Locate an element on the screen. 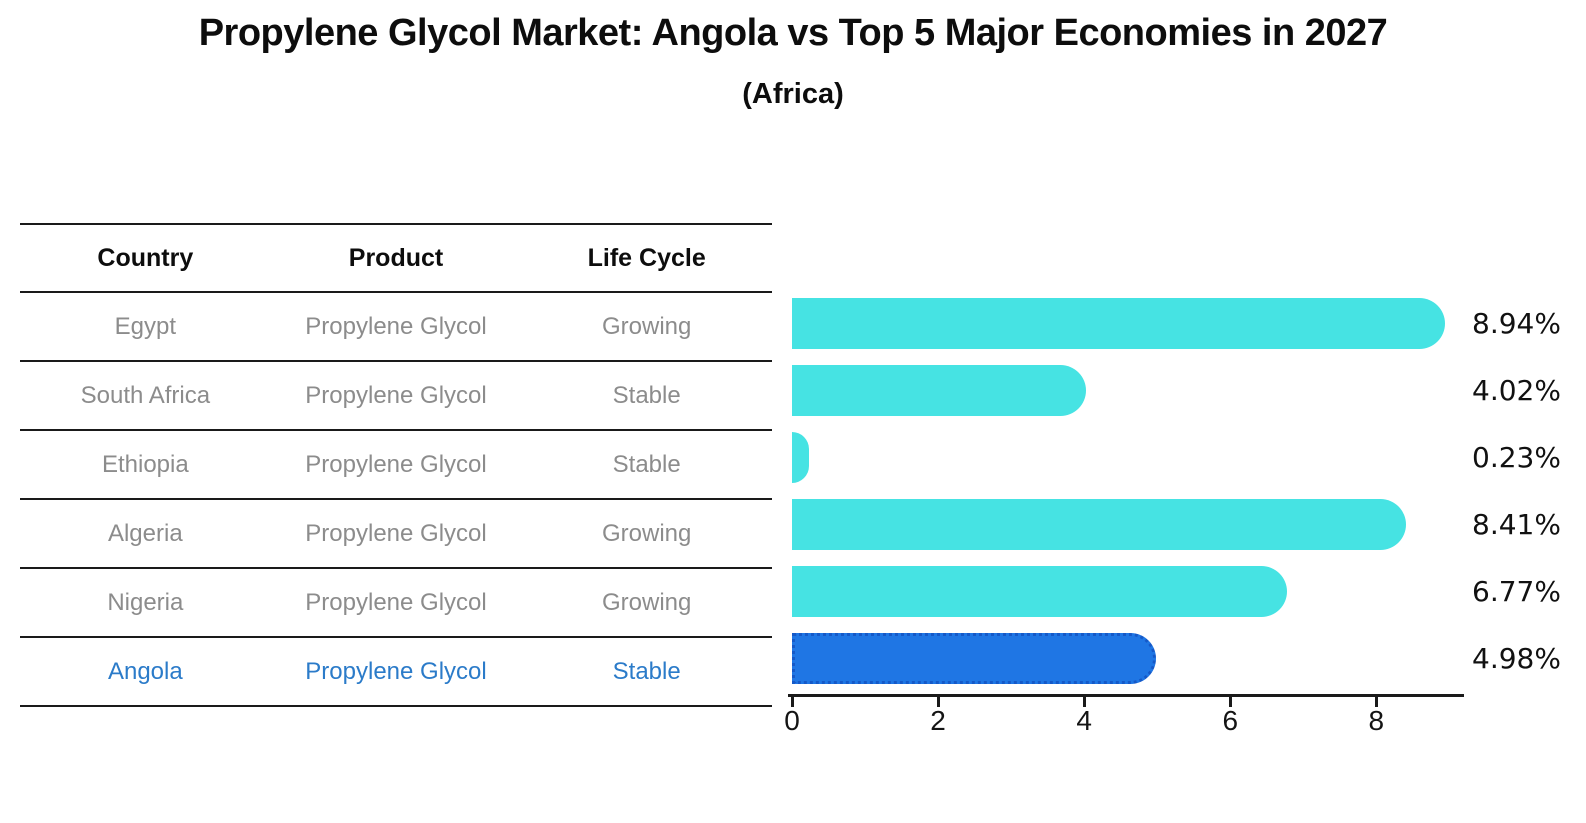 The width and height of the screenshot is (1586, 823). bar-row: 8.41% is located at coordinates (1176, 524).